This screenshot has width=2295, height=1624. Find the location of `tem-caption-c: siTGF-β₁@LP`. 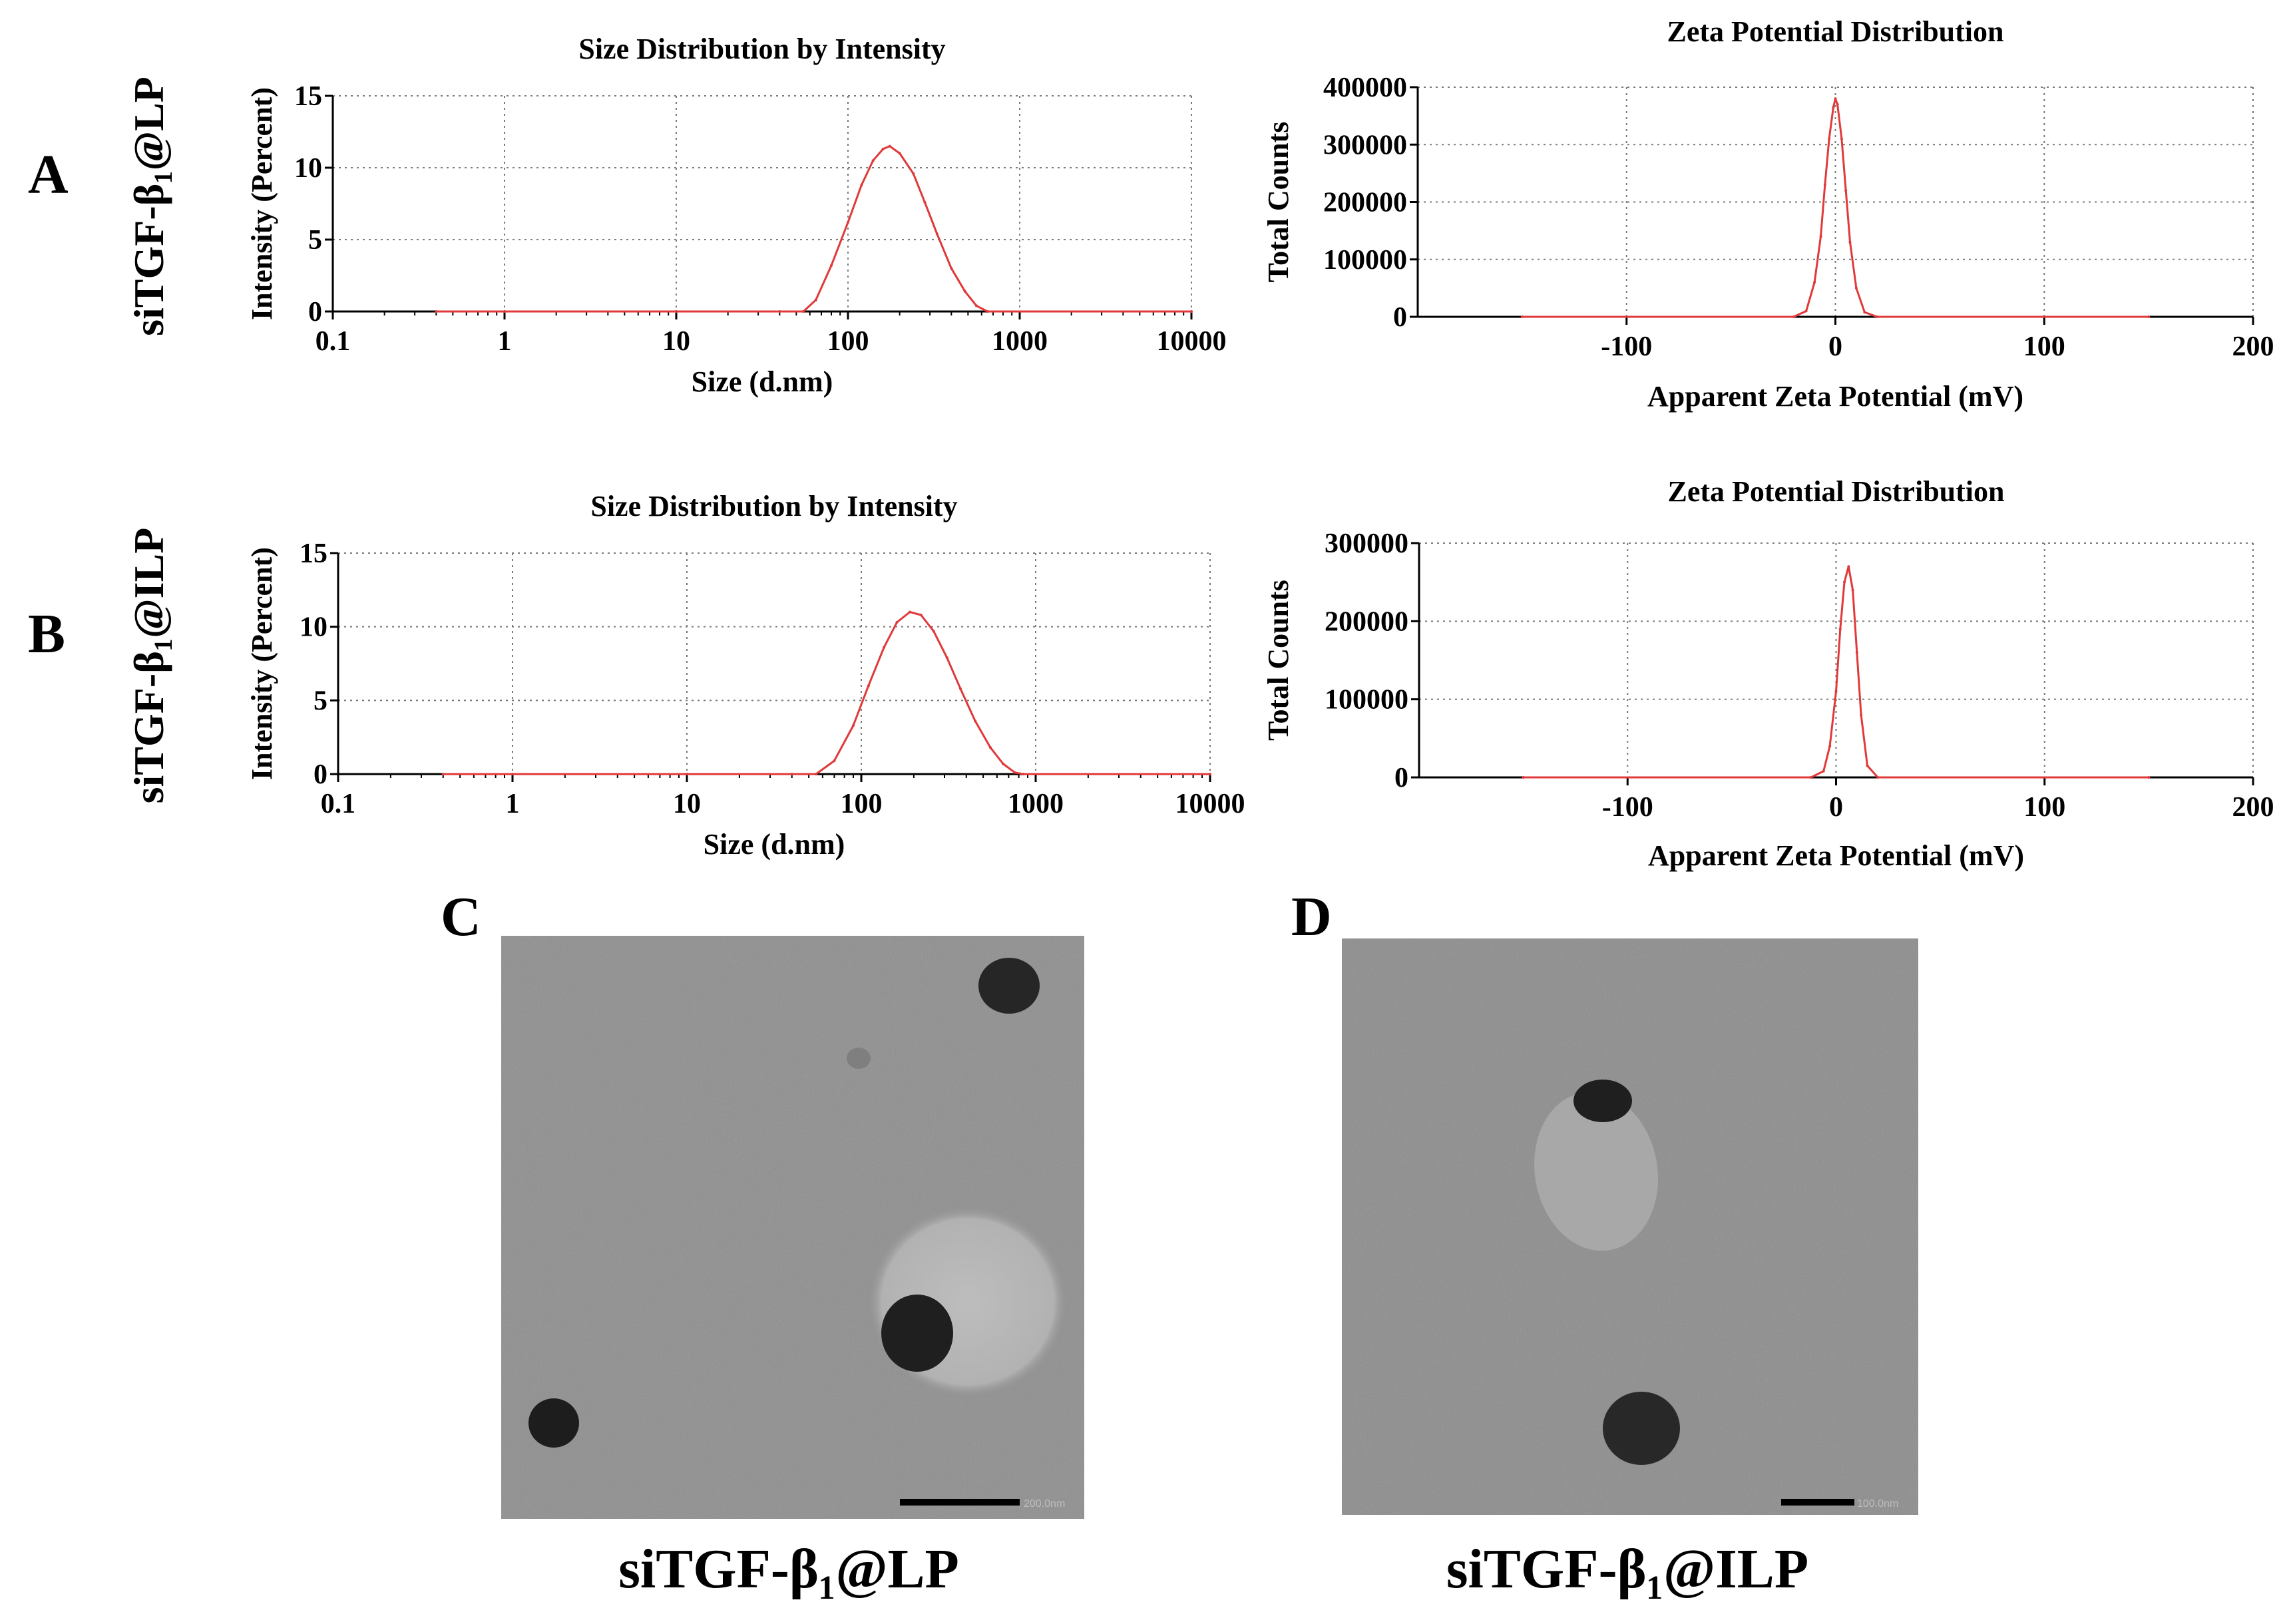

tem-caption-c: siTGF-β₁@LP is located at coordinates (788, 1569).